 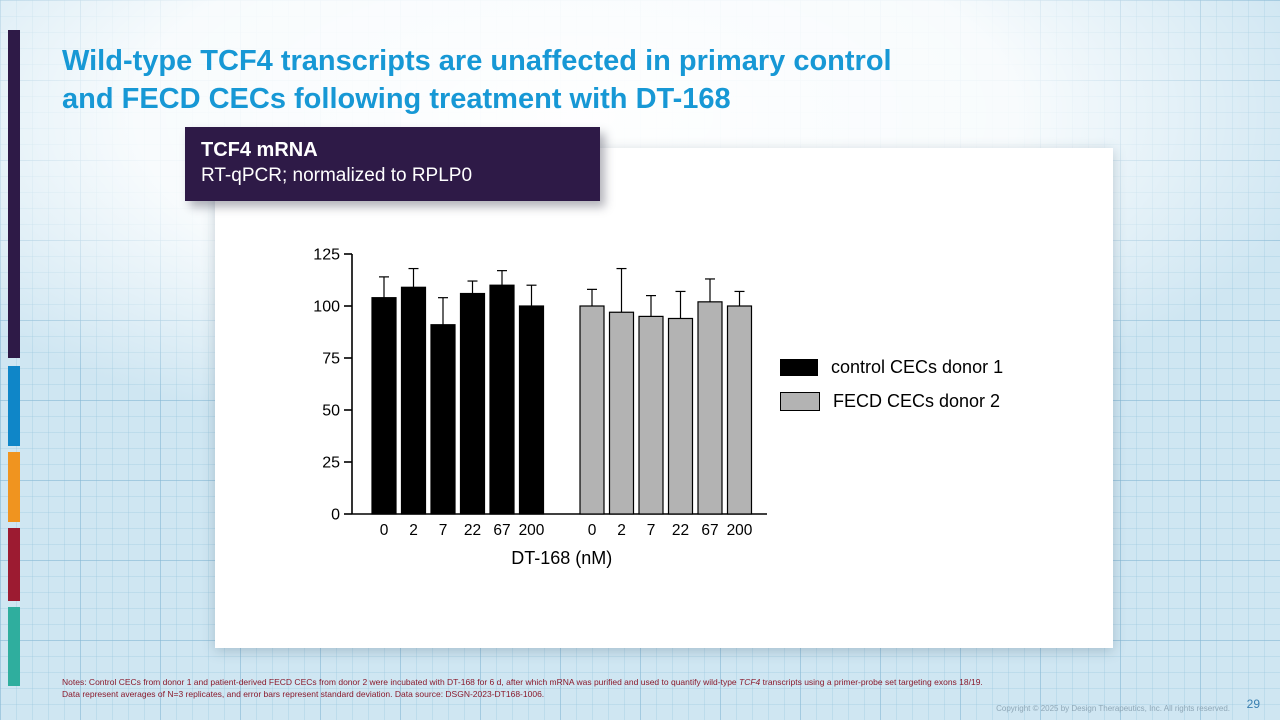 What do you see at coordinates (14, 194) in the screenshot?
I see `accent-stripe-purple` at bounding box center [14, 194].